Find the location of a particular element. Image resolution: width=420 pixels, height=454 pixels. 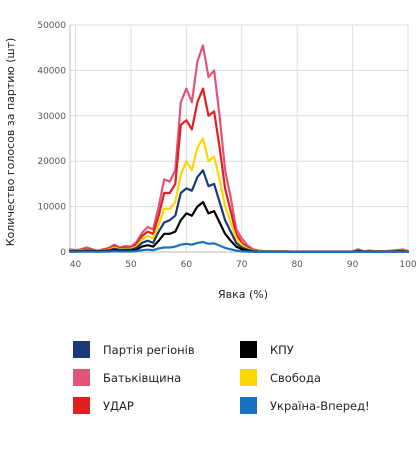

x-tick-label: 100 is located at coordinates (407, 265).